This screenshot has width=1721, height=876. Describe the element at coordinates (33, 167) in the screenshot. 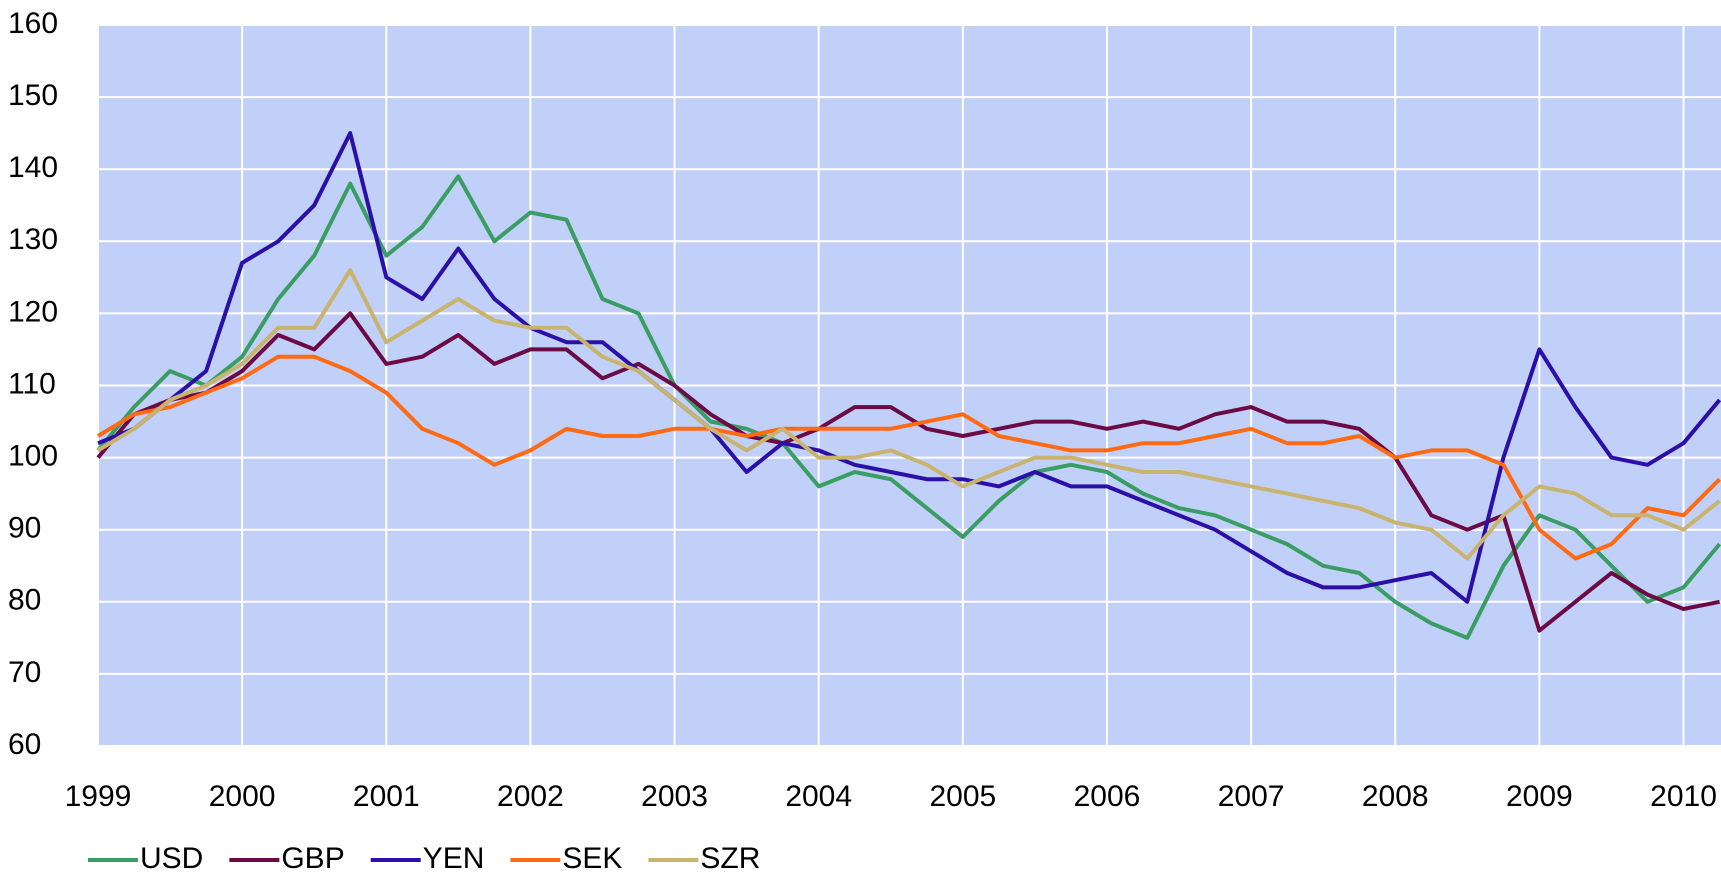

I see `y-tick-label: 140` at that location.